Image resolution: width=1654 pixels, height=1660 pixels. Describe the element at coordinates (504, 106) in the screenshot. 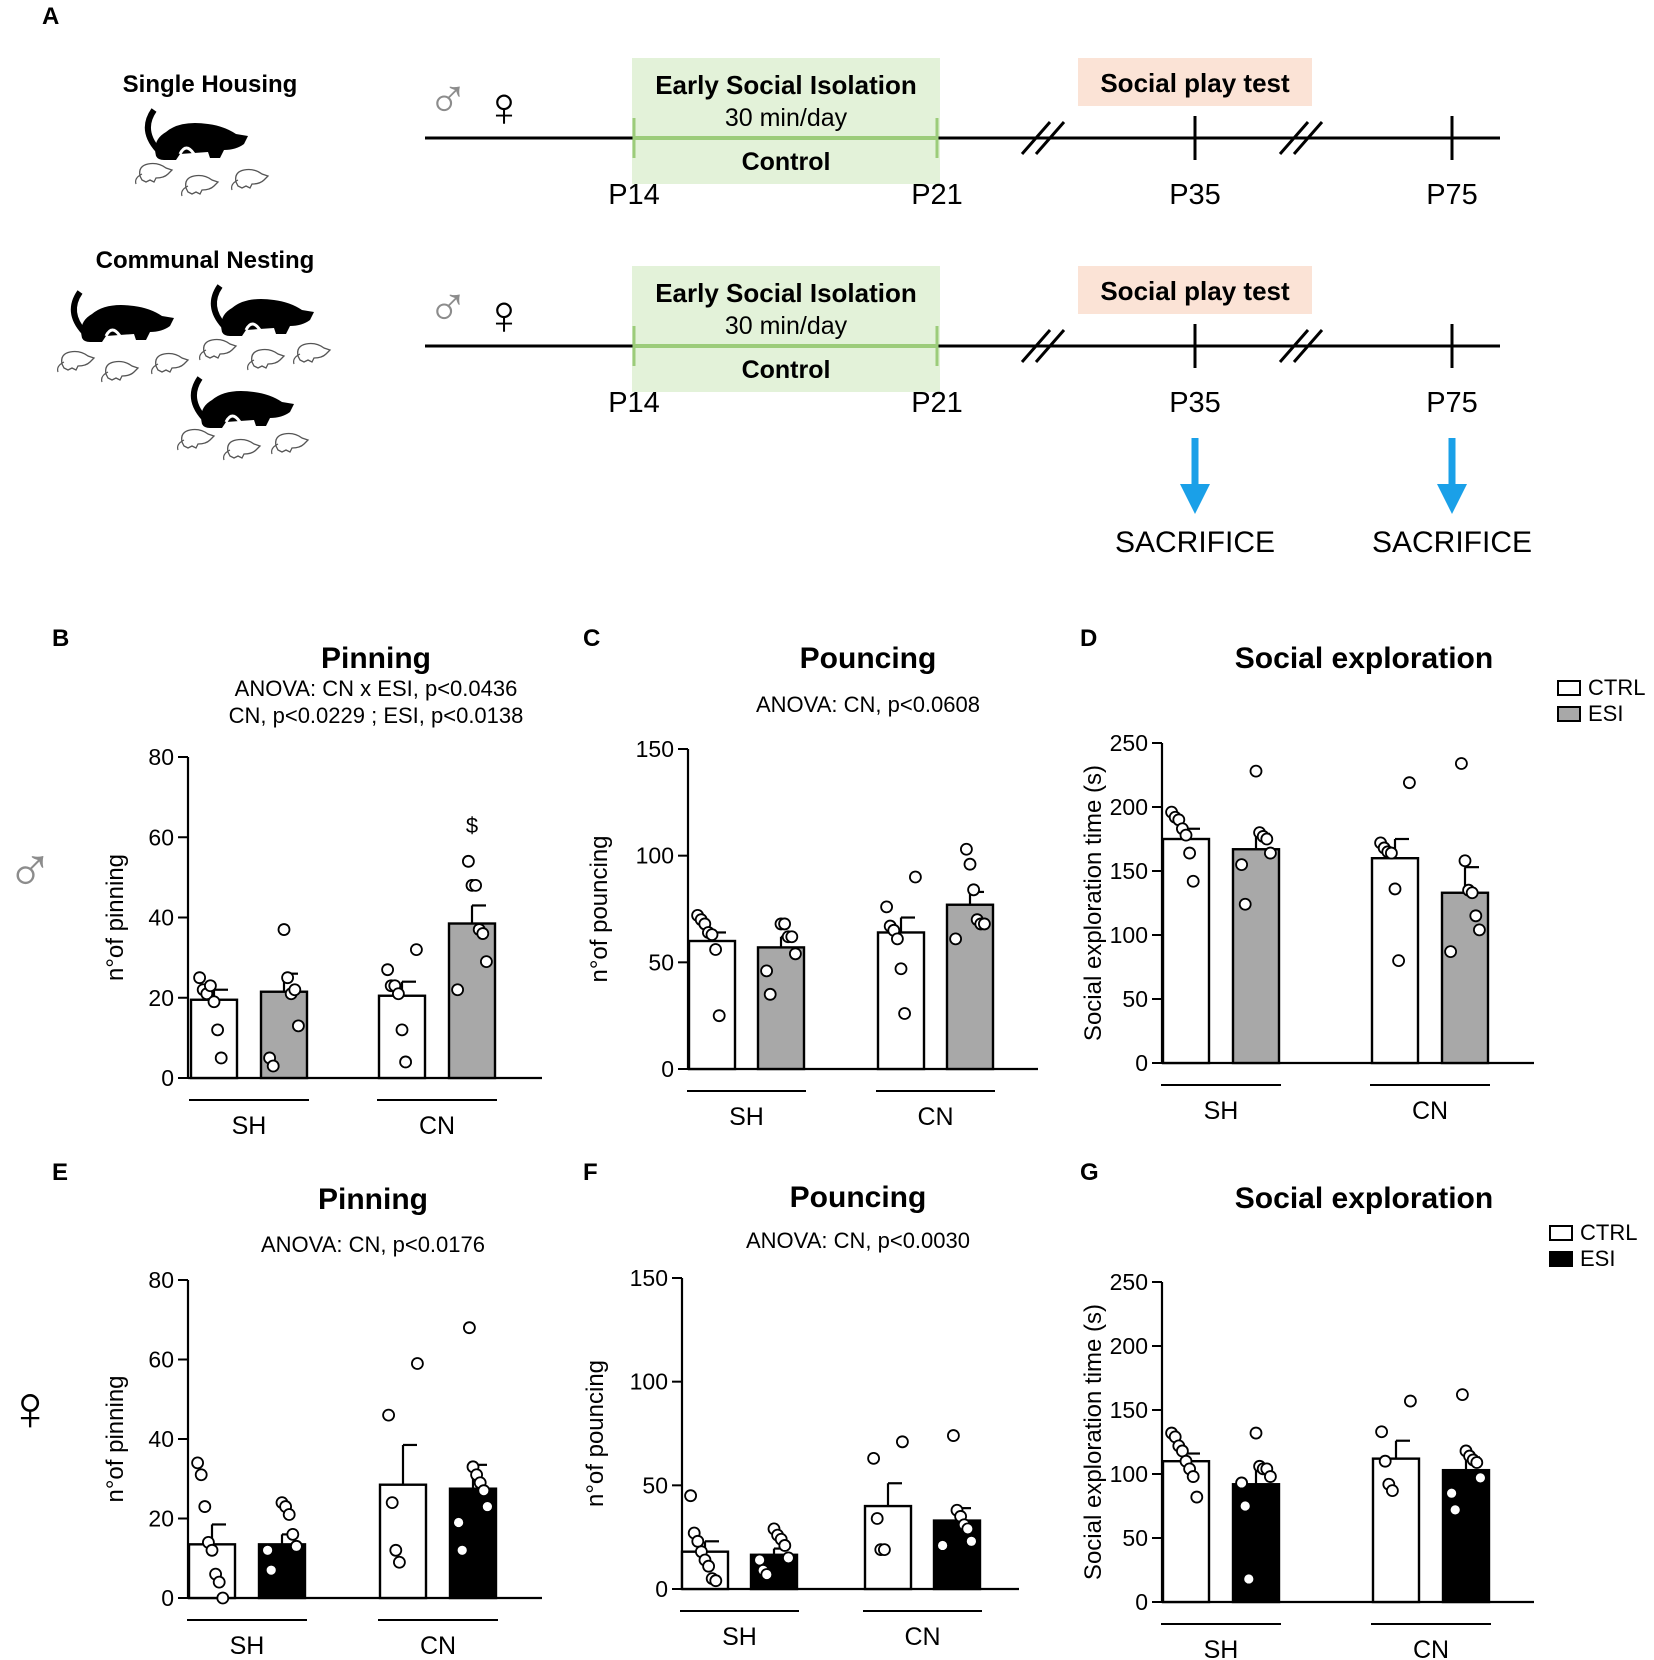

I see `female-symbol: ♀` at that location.